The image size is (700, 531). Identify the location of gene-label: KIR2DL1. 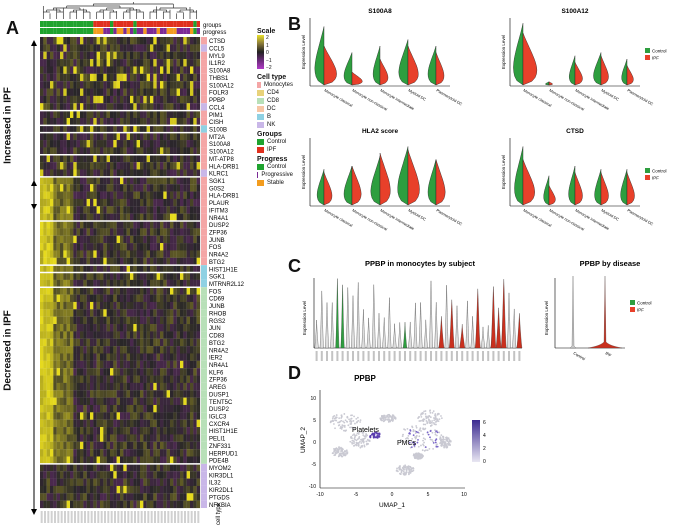
(221, 491).